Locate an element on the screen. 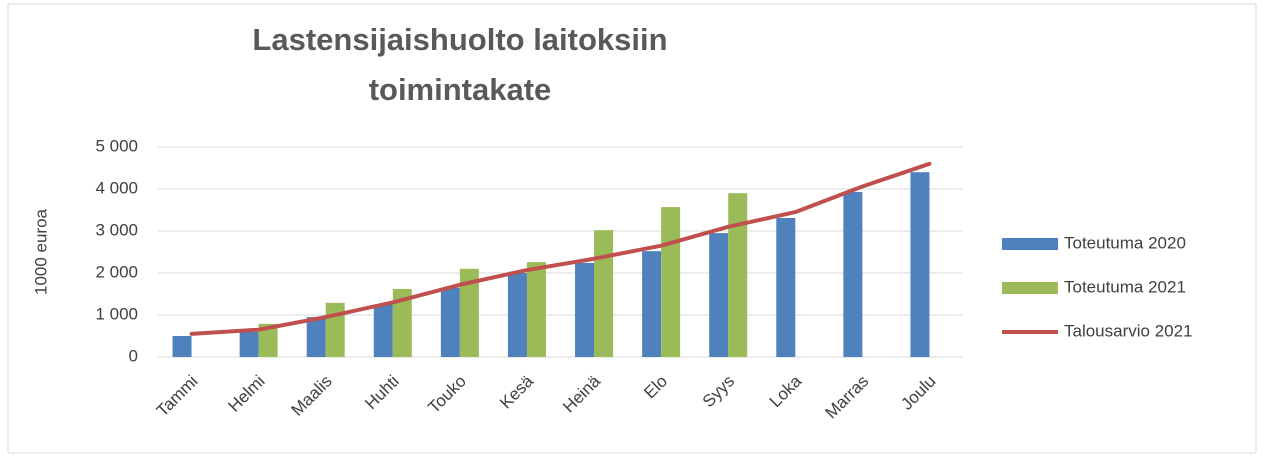 Image resolution: width=1264 pixels, height=462 pixels. y-tick-label: 1 000 is located at coordinates (116, 313).